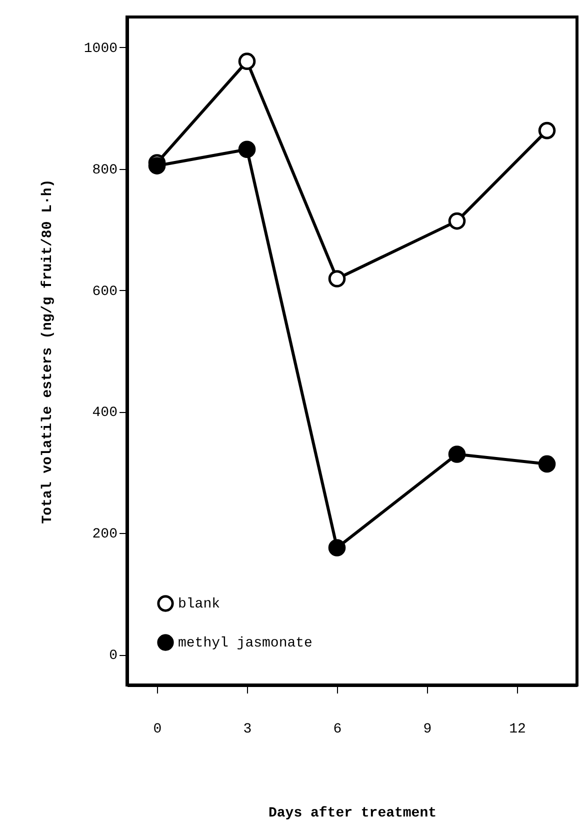 This screenshot has height=820, width=580. I want to click on y-tick-label: 200, so click(105, 534).